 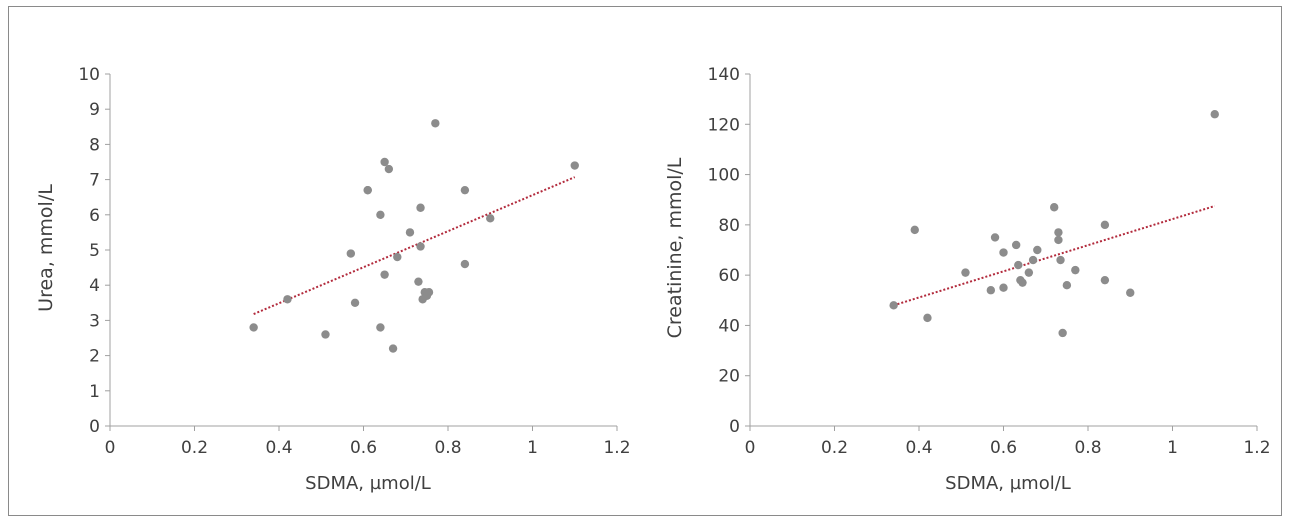 I want to click on y-axis-label: Creatinine, mmol/L, so click(x=675, y=247).